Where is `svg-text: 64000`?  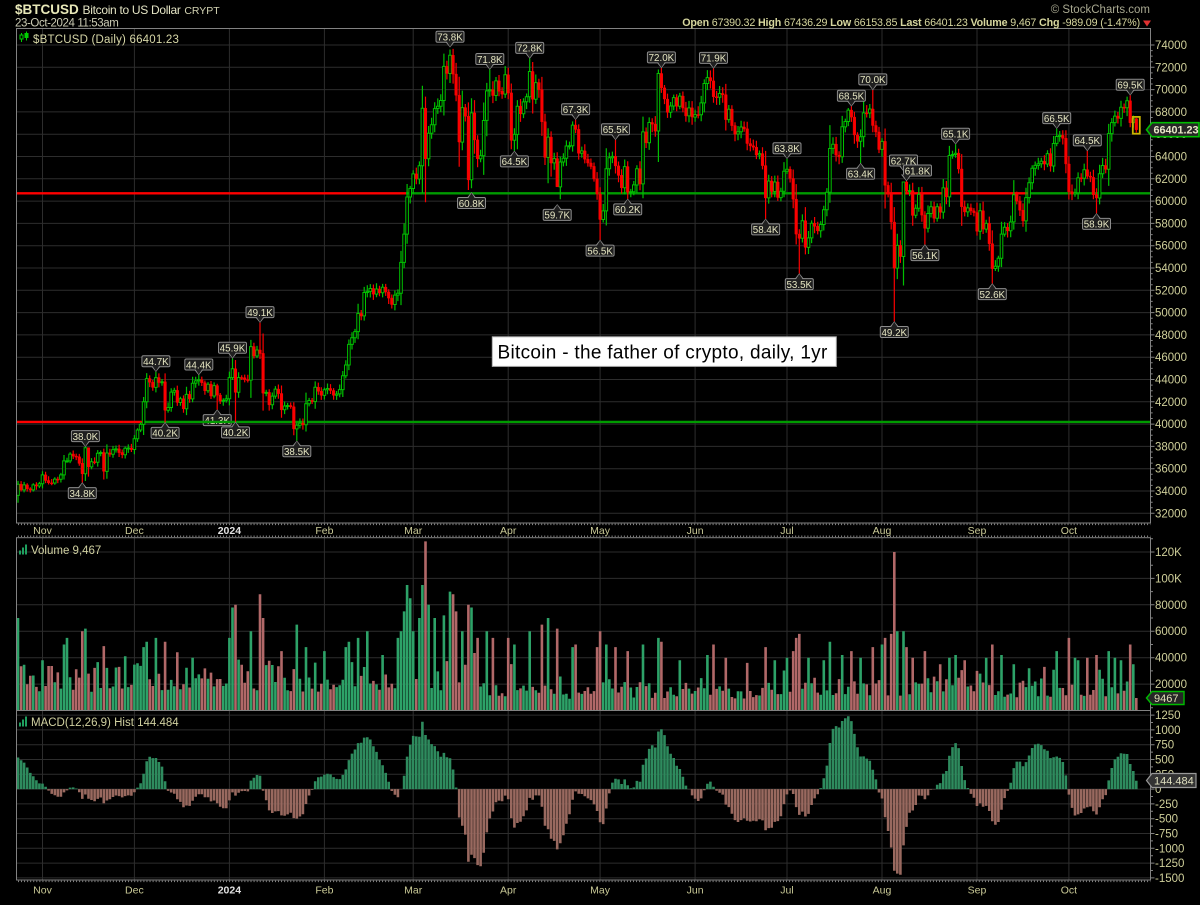 svg-text: 64000 is located at coordinates (1171, 158).